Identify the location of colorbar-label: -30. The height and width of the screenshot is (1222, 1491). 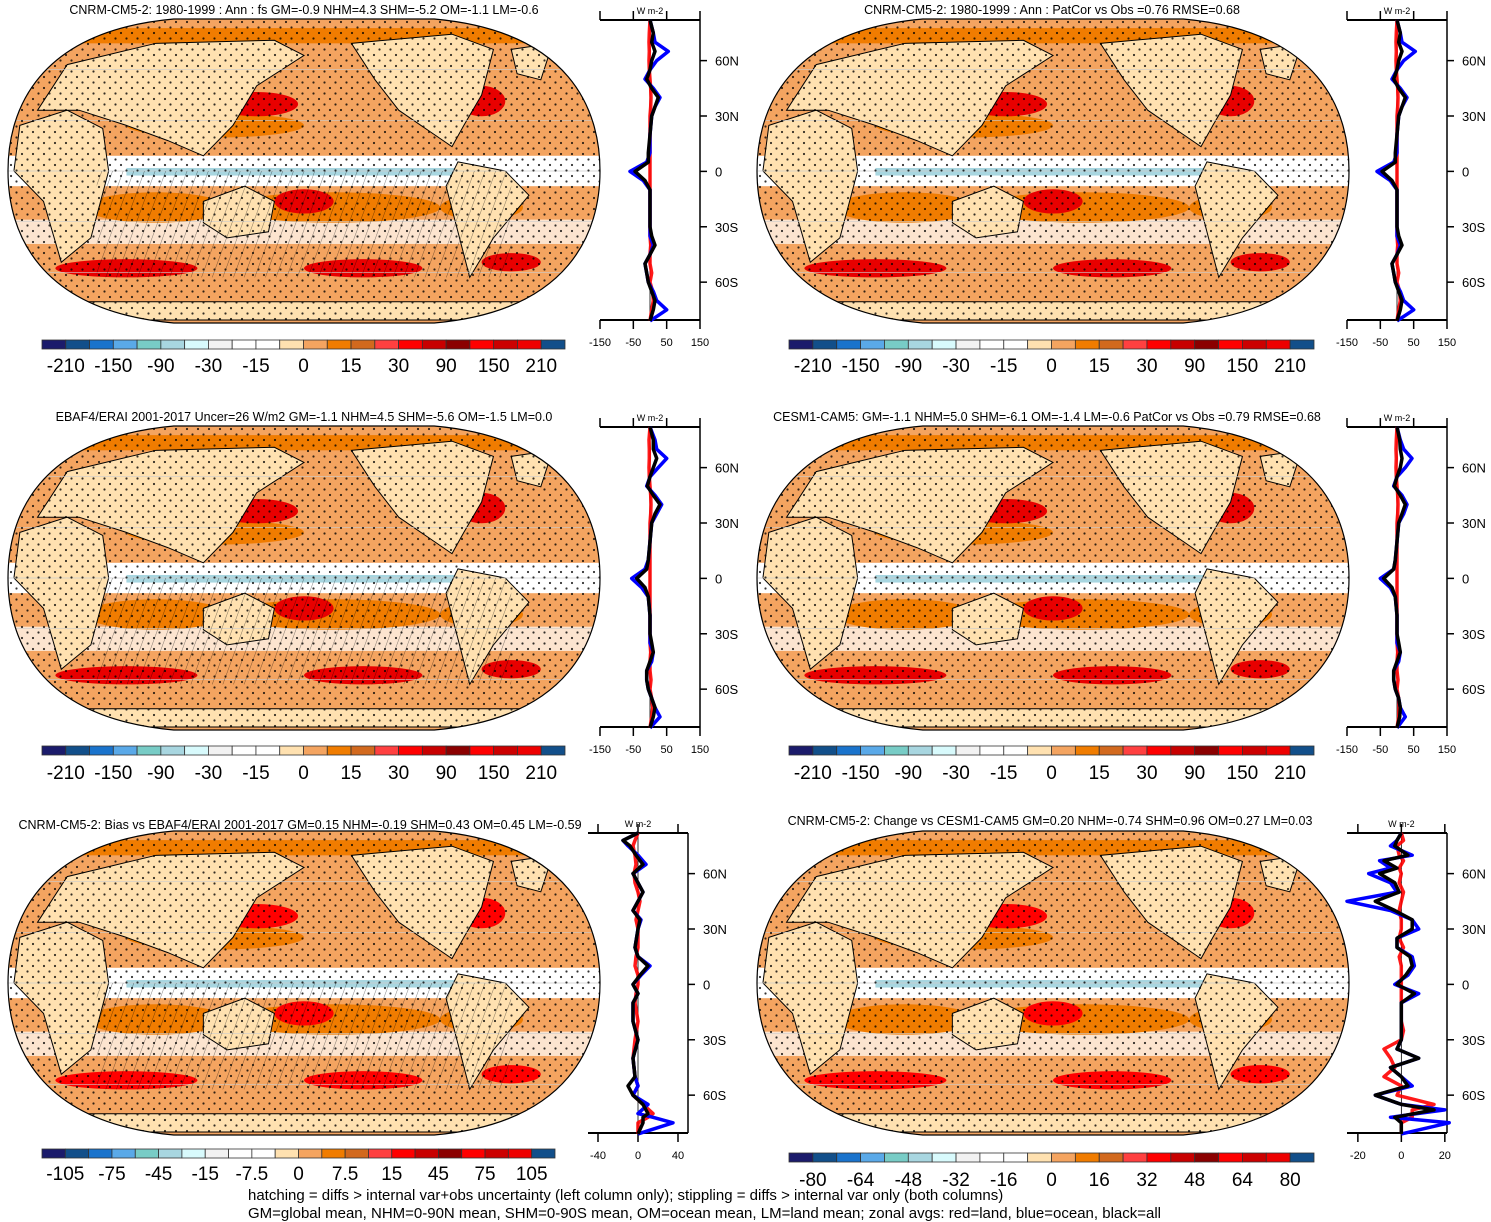
(208, 366).